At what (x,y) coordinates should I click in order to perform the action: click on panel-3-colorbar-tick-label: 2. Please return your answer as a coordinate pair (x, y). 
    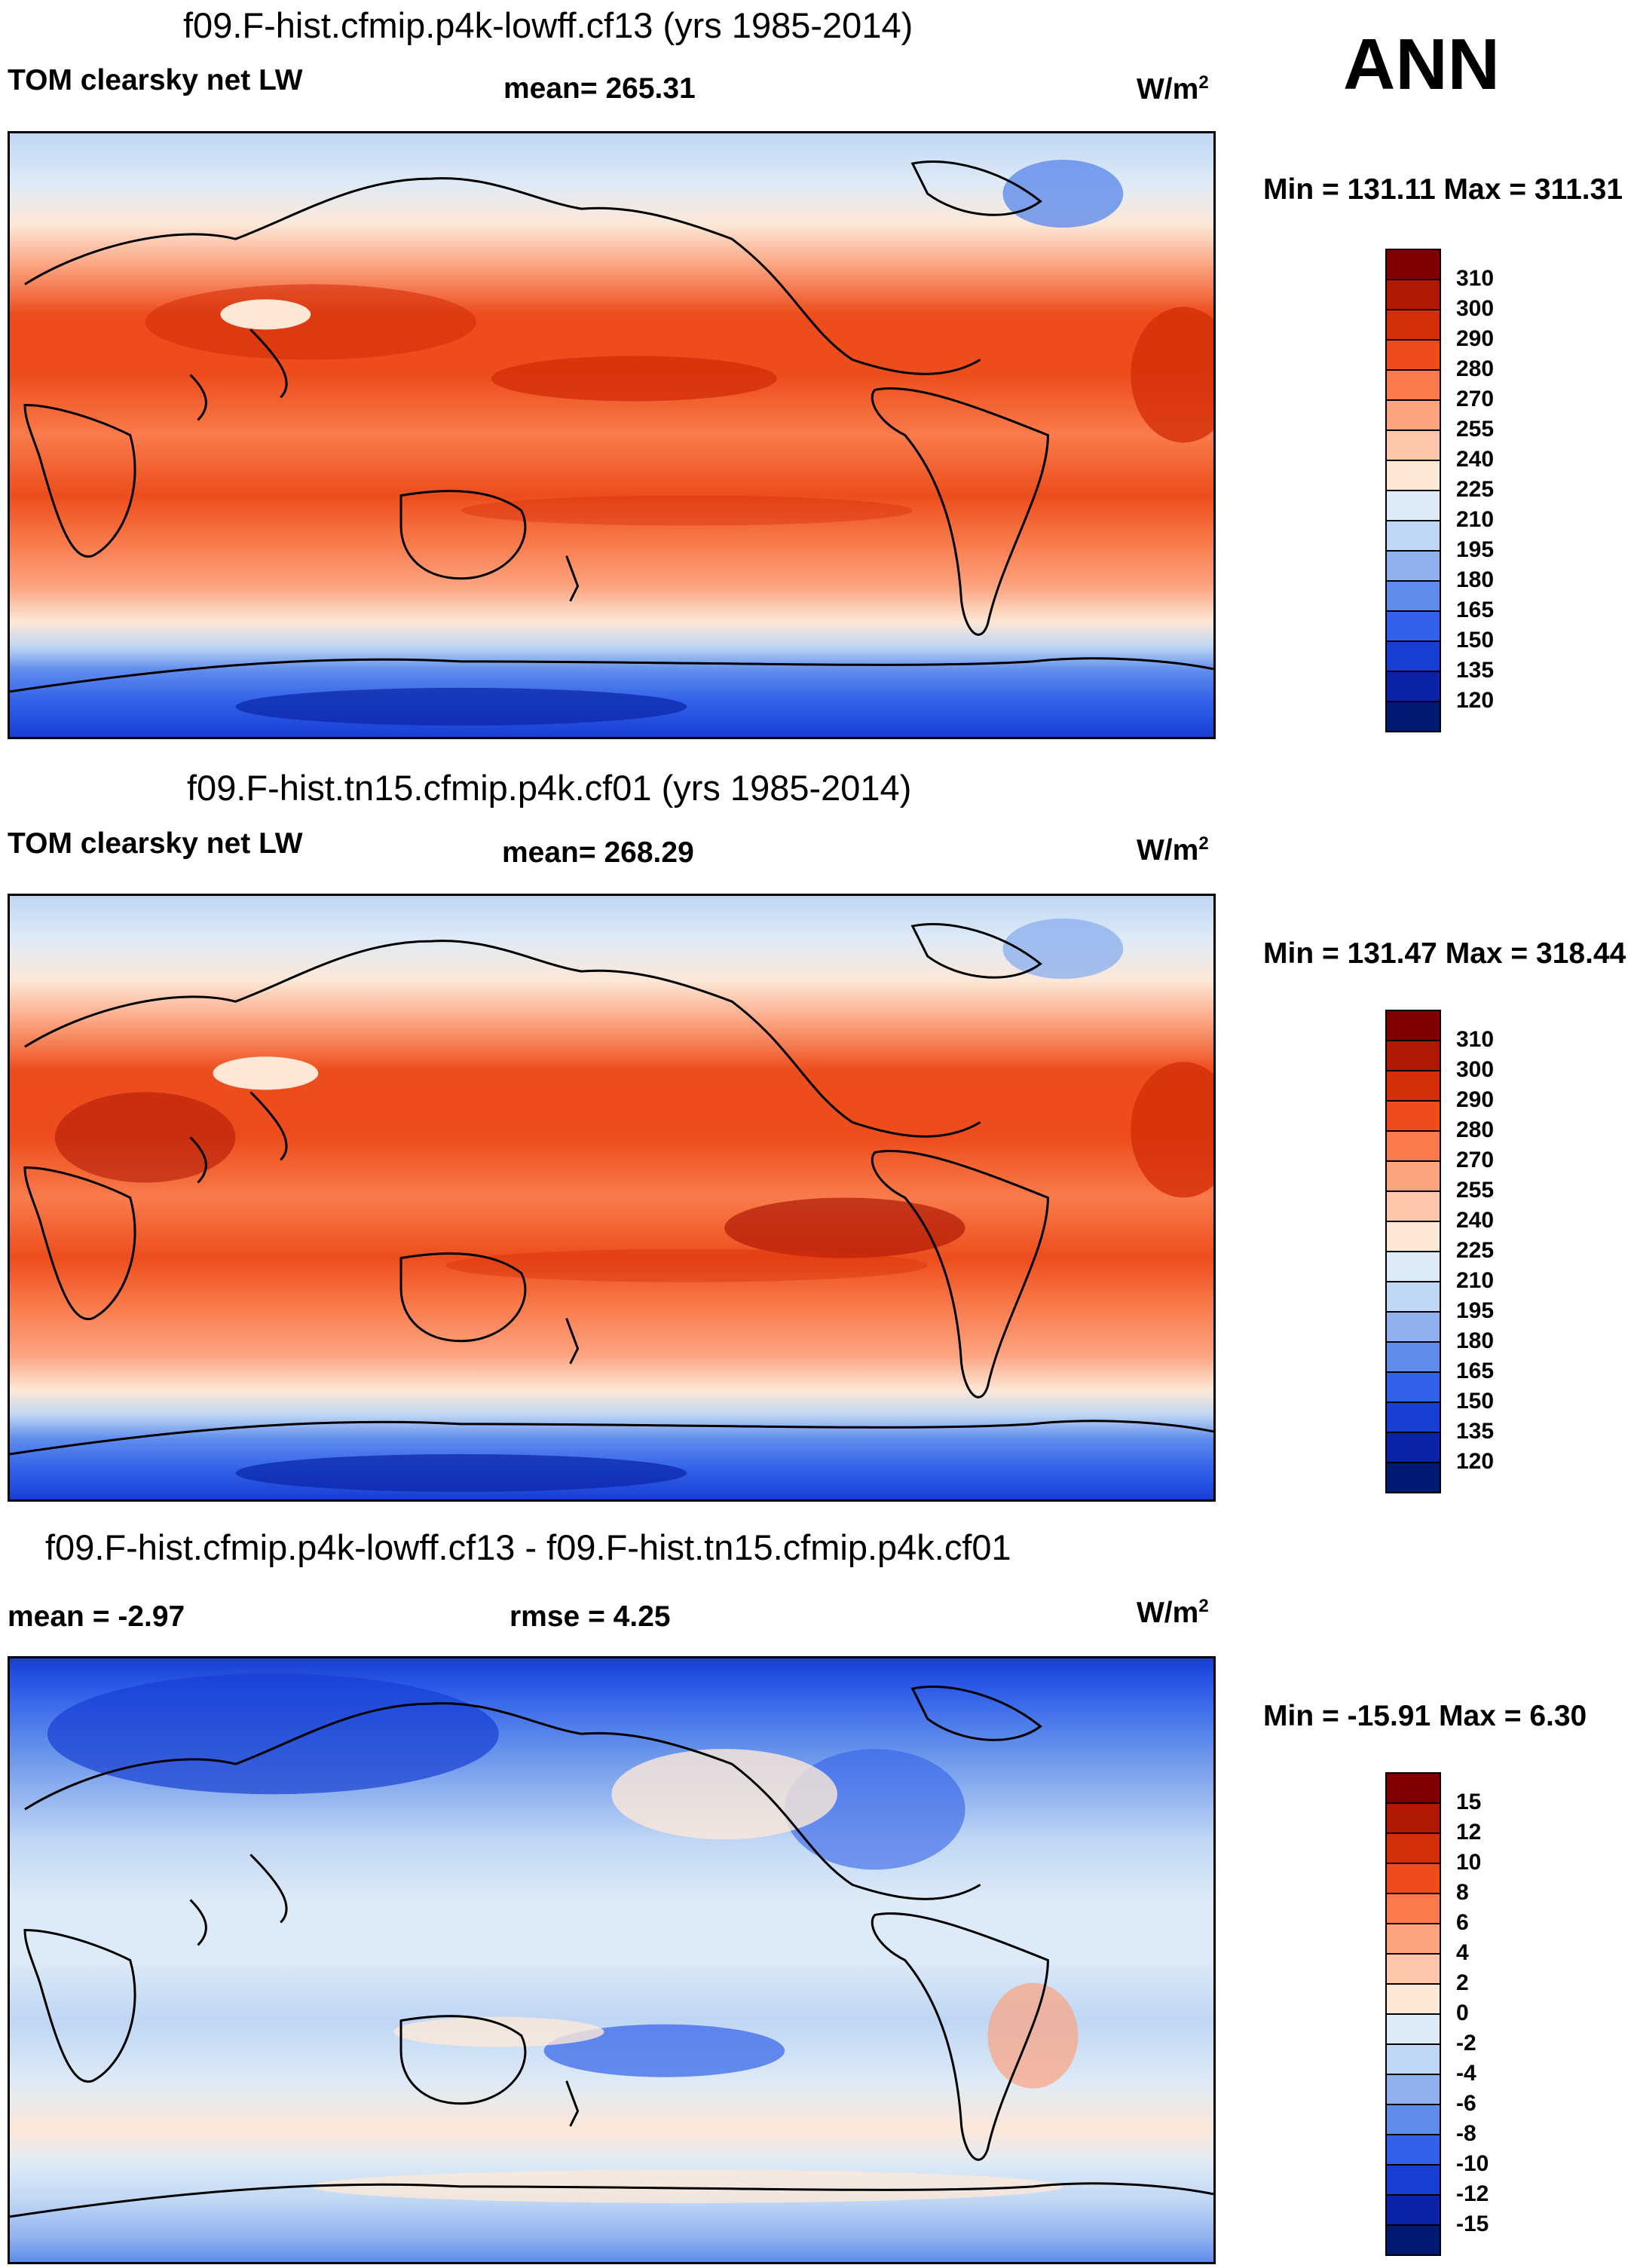
    Looking at the image, I should click on (1462, 1982).